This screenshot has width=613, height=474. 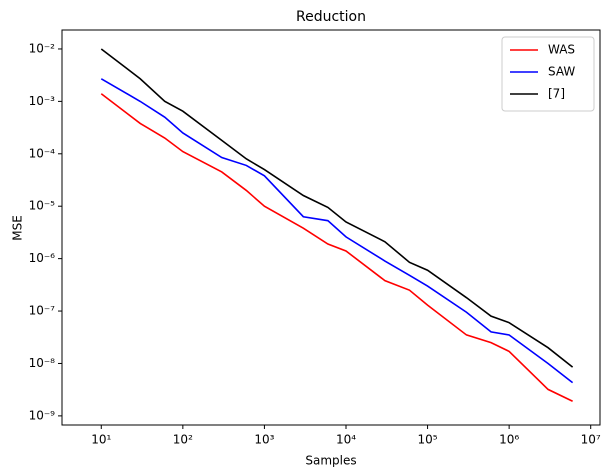 What do you see at coordinates (42, 311) in the screenshot?
I see `y-tick-label: 10⁻⁷` at bounding box center [42, 311].